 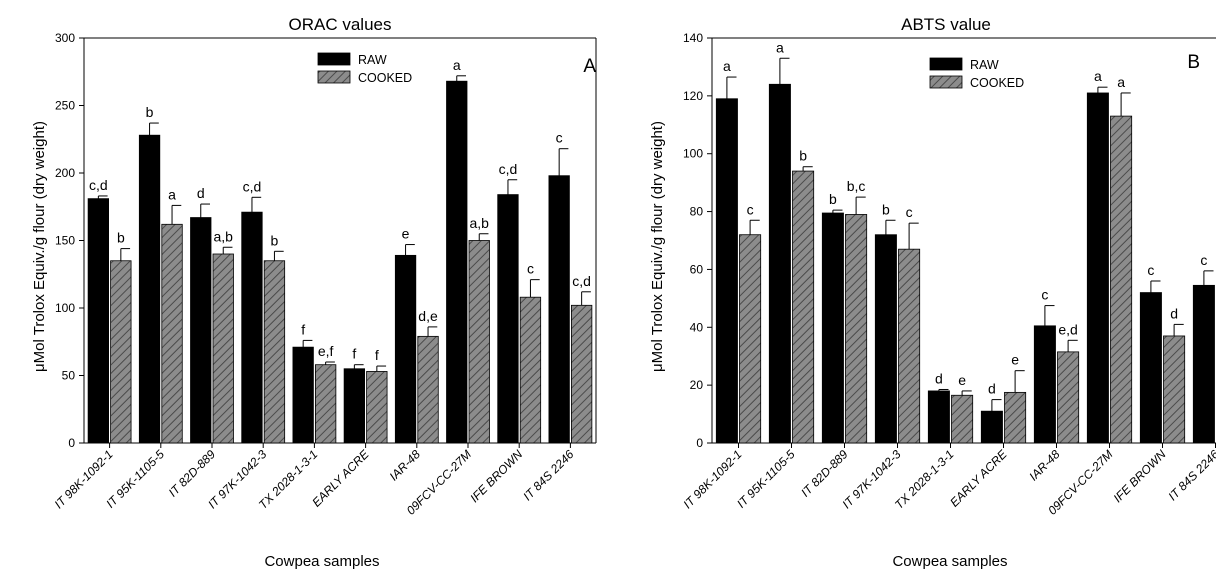 I want to click on chart-title: ORAC values, so click(x=340, y=24).